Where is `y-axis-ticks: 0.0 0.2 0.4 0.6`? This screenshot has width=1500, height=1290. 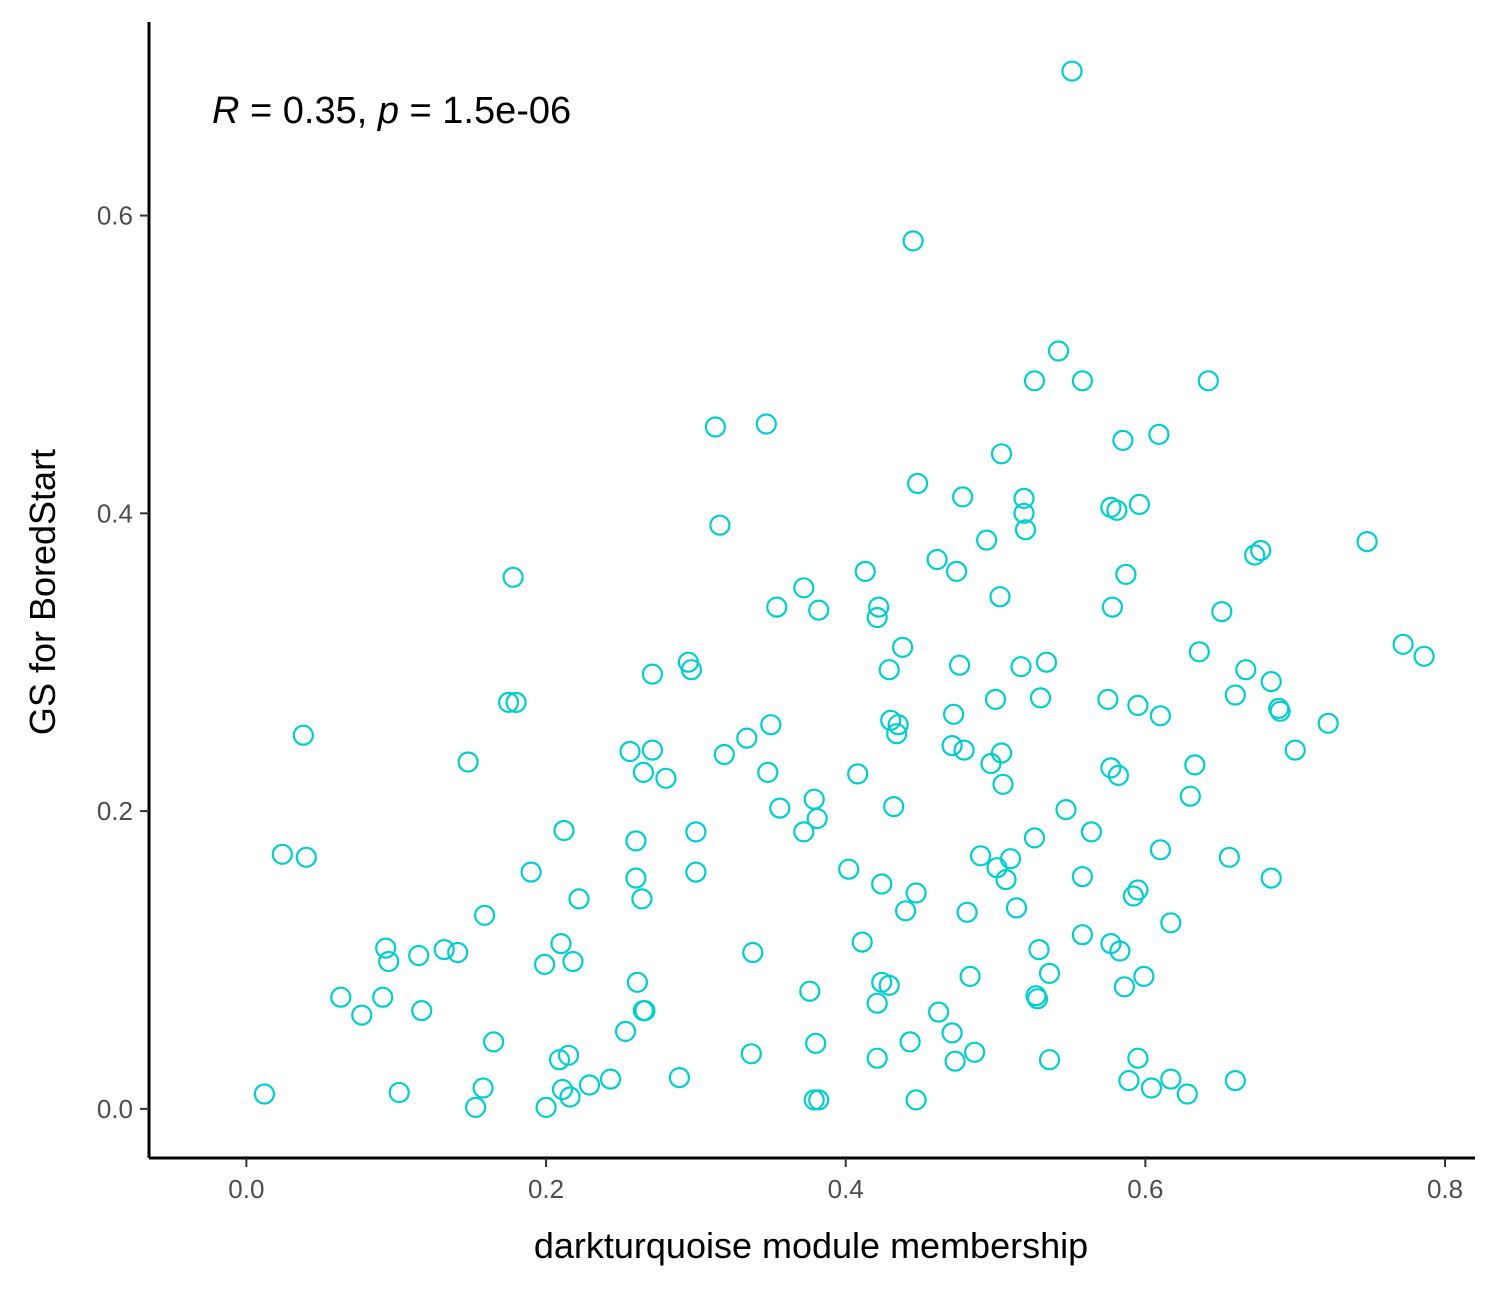 y-axis-ticks: 0.0 0.2 0.4 0.6 is located at coordinates (123, 662).